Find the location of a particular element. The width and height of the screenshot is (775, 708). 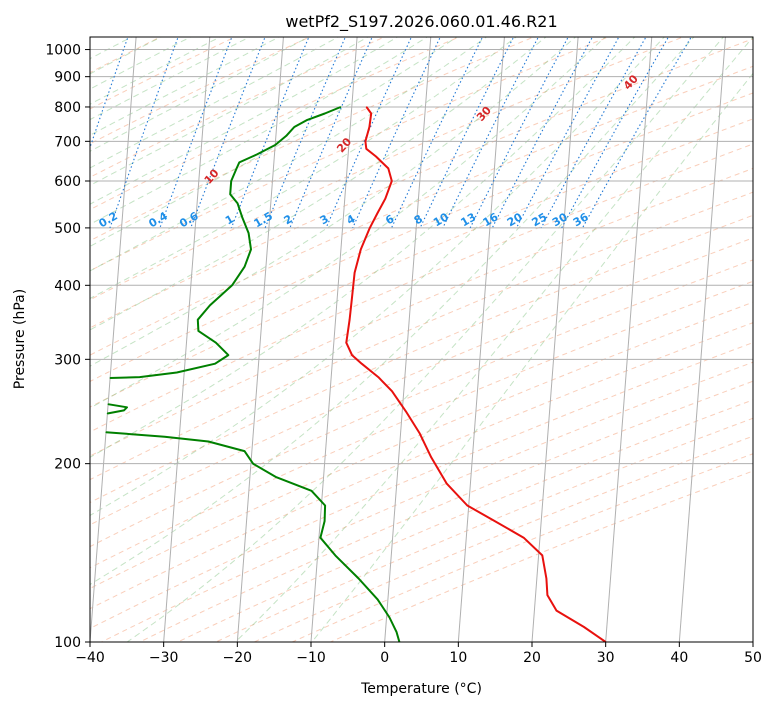

y-tick-label: 700 is located at coordinates (67, 142).